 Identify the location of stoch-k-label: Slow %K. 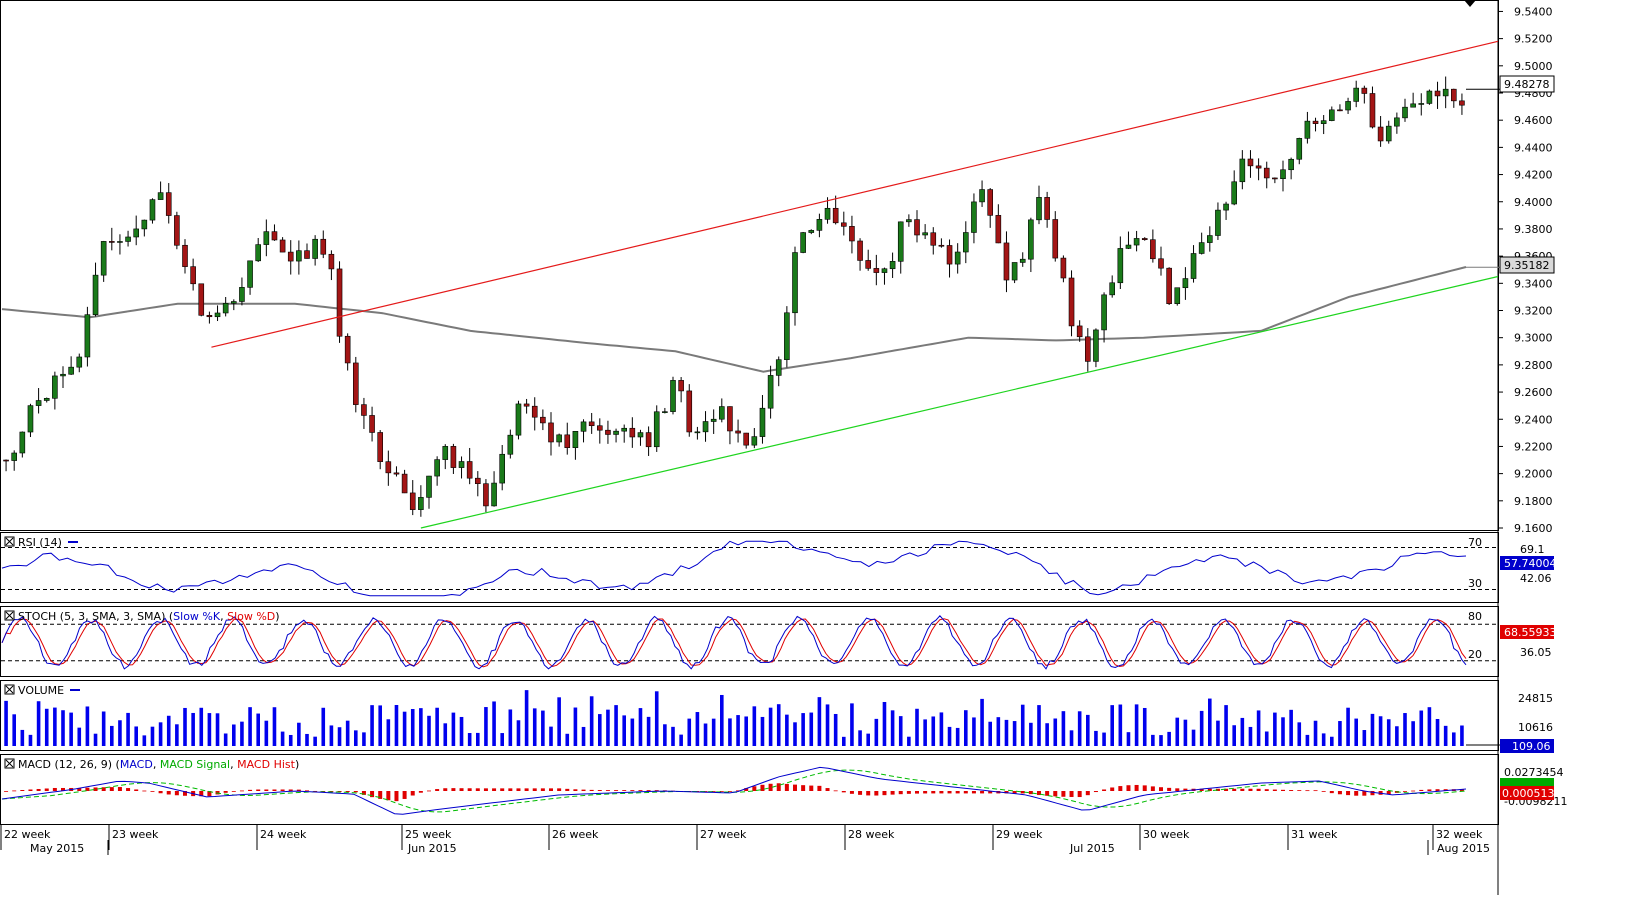
(197, 616).